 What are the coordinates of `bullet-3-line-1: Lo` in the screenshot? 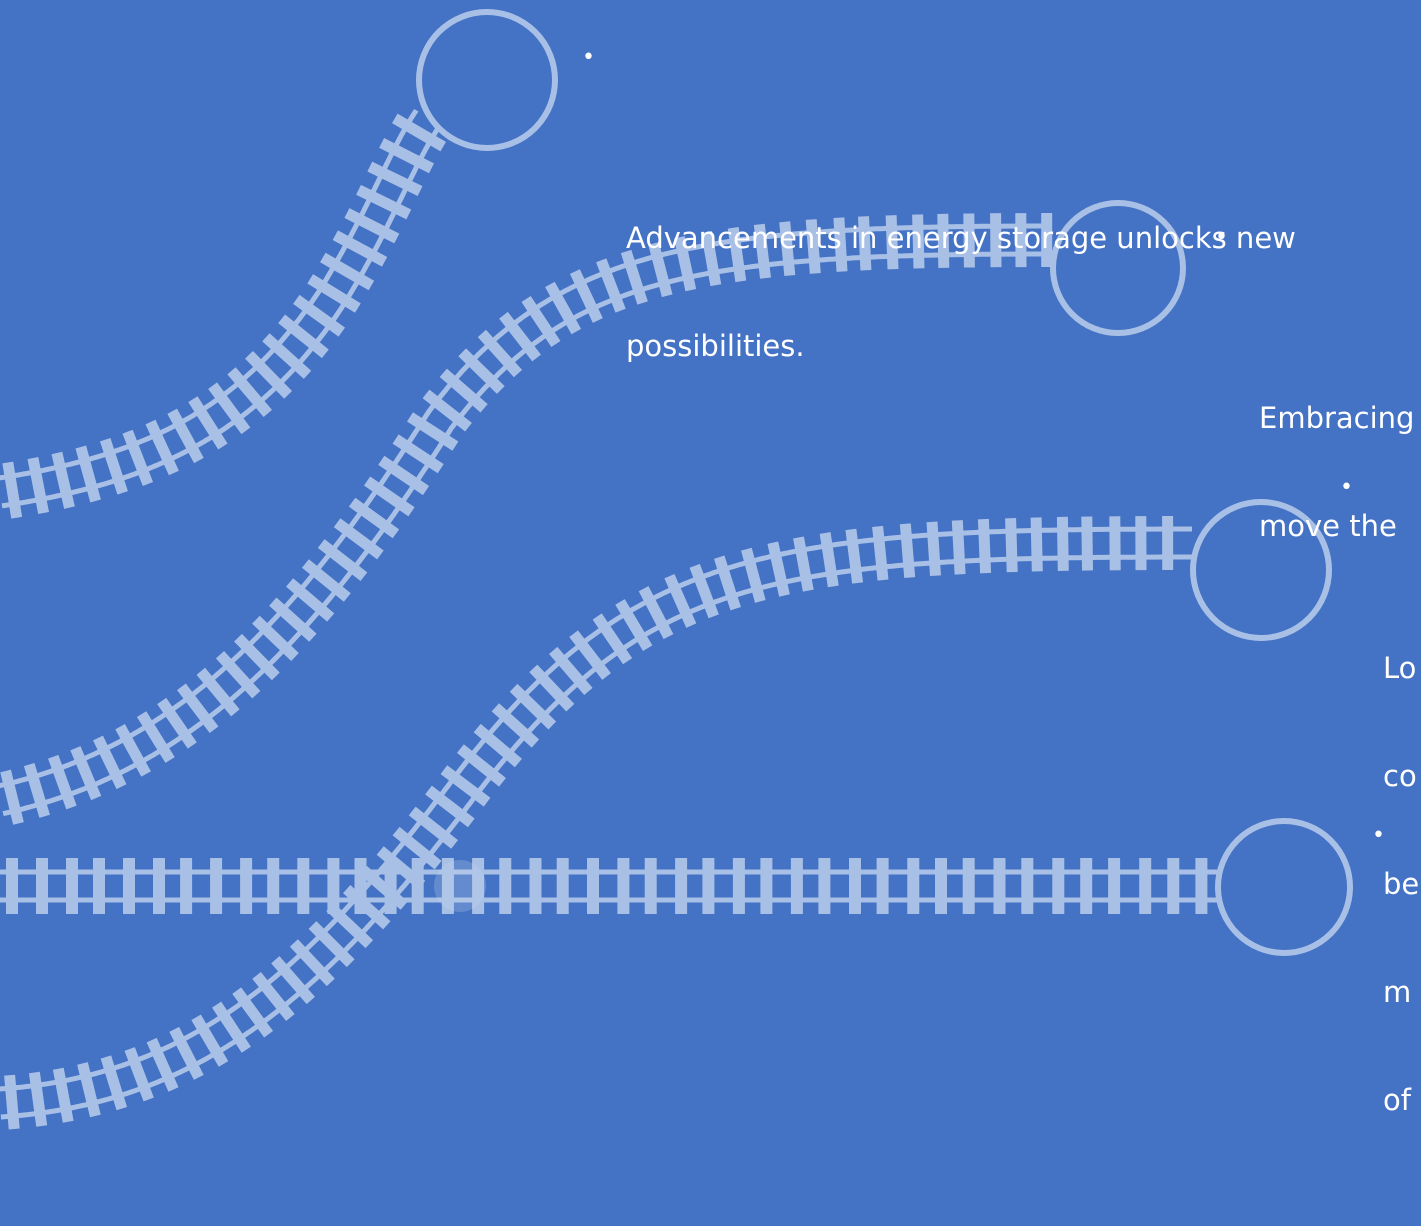 It's located at (1402, 668).